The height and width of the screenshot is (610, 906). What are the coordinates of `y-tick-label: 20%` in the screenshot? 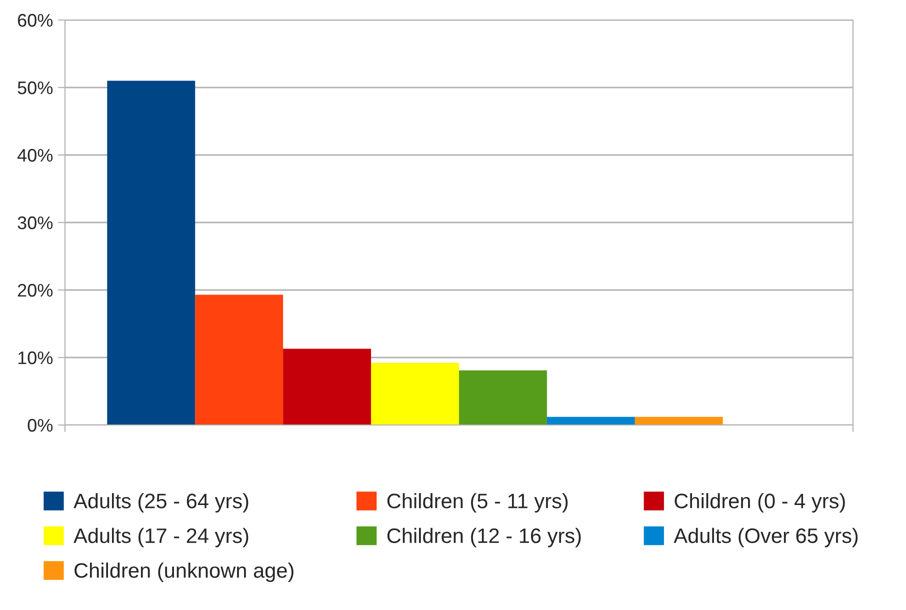 It's located at (35, 290).